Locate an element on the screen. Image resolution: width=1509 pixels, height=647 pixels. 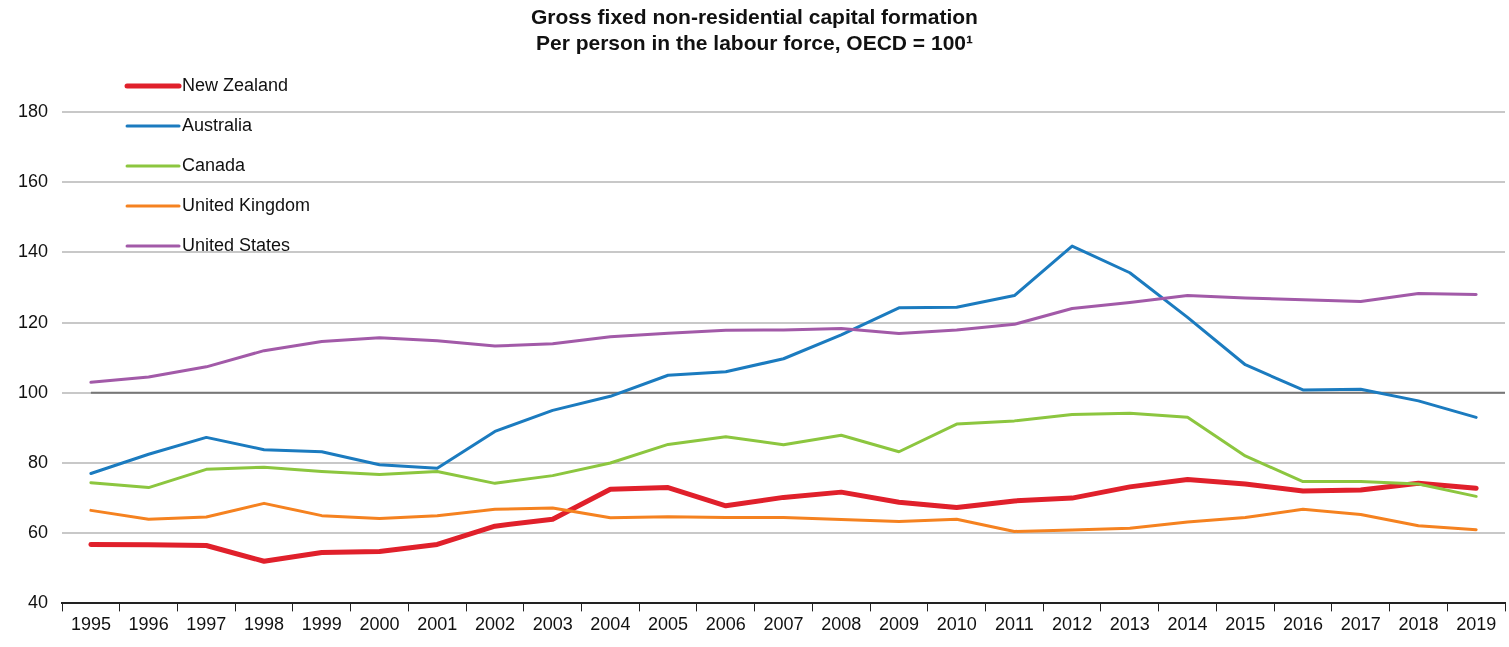
legend-label: United Kingdom is located at coordinates (246, 204).